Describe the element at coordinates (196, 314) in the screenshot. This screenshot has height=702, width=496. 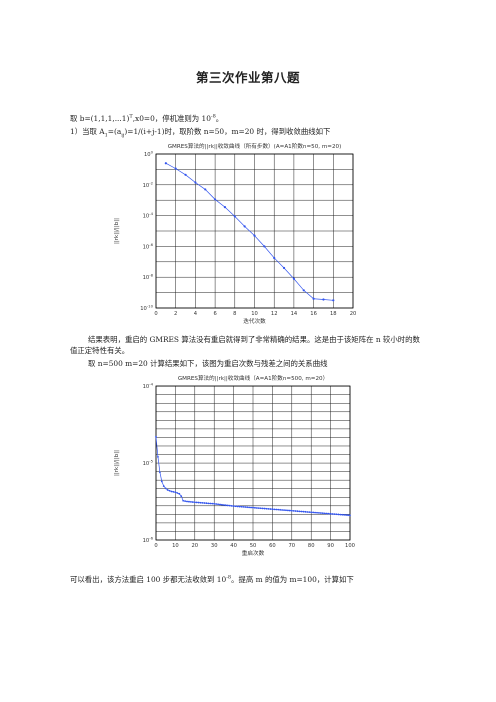
I see `x-tick-label: 4` at that location.